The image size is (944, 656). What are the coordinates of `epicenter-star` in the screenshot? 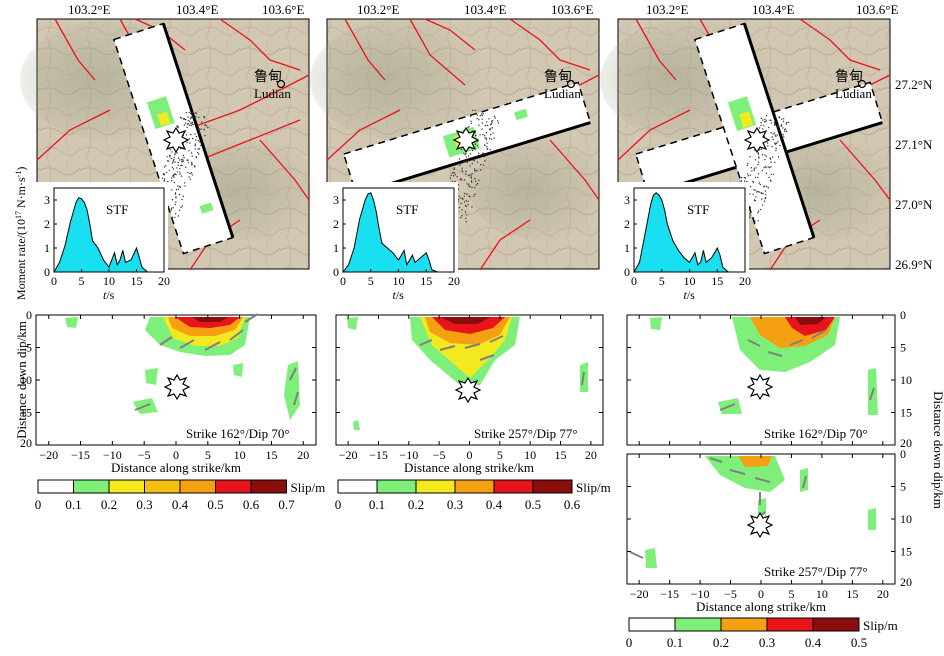 It's located at (466, 140).